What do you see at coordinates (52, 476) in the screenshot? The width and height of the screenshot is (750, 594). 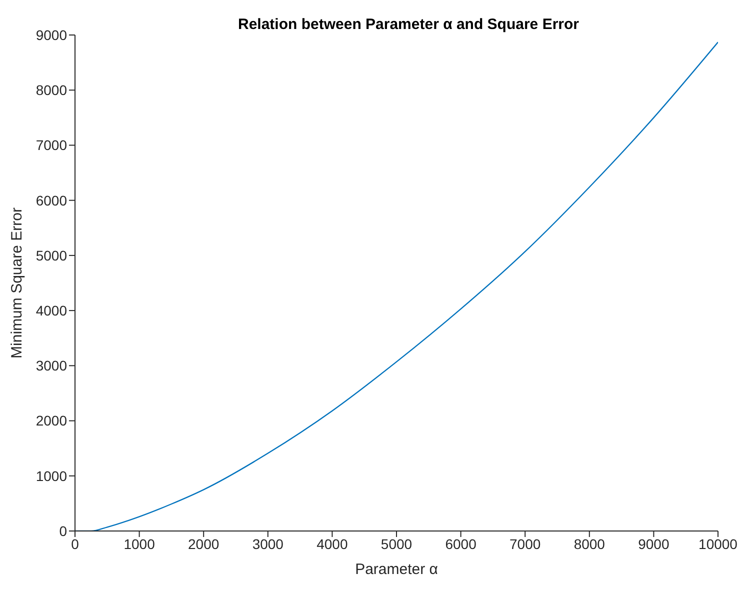 I see `y-tick-label: 1000` at bounding box center [52, 476].